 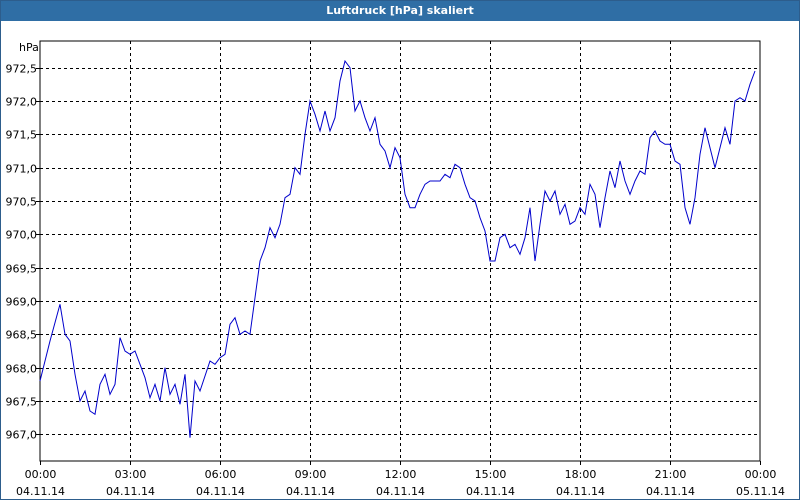 What do you see at coordinates (22, 202) in the screenshot?
I see `y-tick-label: 970,5` at bounding box center [22, 202].